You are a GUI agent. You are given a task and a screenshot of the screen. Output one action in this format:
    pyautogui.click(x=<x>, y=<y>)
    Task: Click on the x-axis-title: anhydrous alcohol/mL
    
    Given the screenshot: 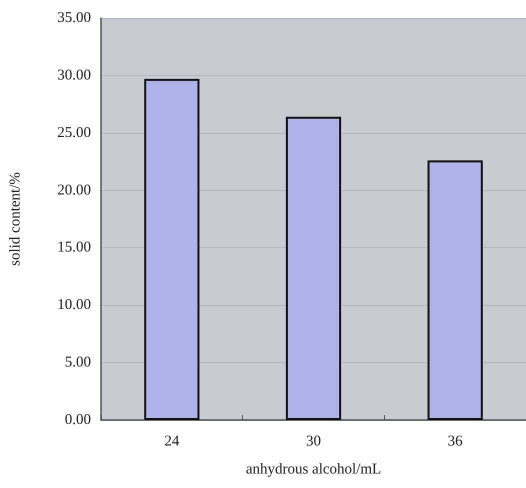 What is the action you would take?
    pyautogui.click(x=314, y=470)
    